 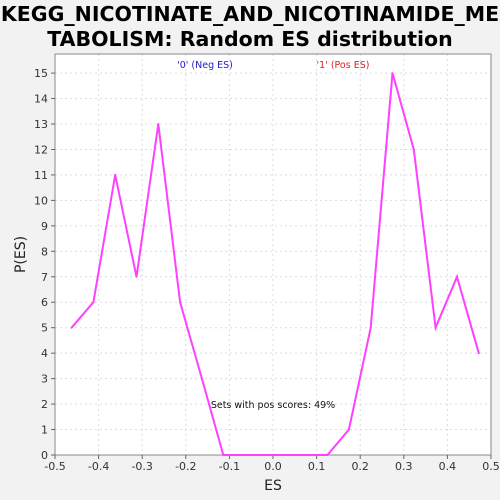 What do you see at coordinates (250, 14) in the screenshot?
I see `chart-title-line-1: KEGG_NICOTINATE_AND_NICOTINAMIDE_ME` at bounding box center [250, 14].